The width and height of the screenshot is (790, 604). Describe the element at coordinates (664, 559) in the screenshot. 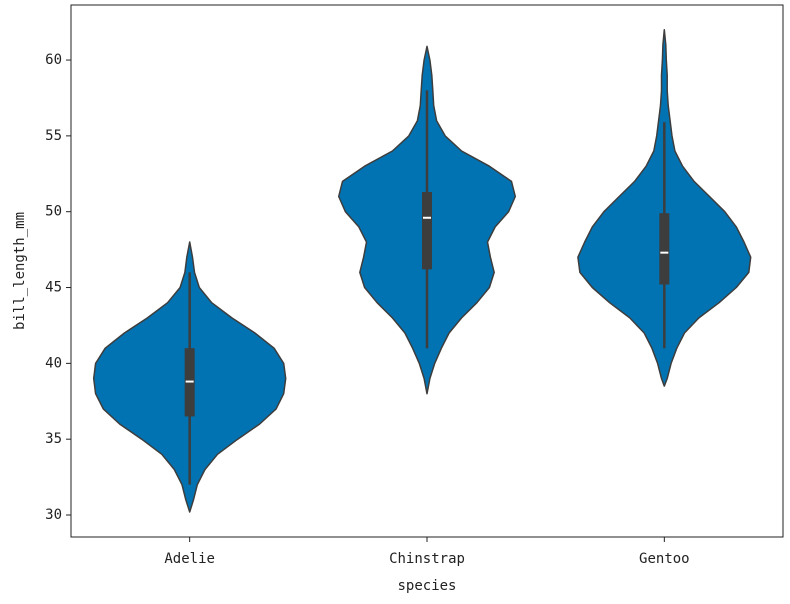

I see `x-tick-label: Gentoo` at that location.